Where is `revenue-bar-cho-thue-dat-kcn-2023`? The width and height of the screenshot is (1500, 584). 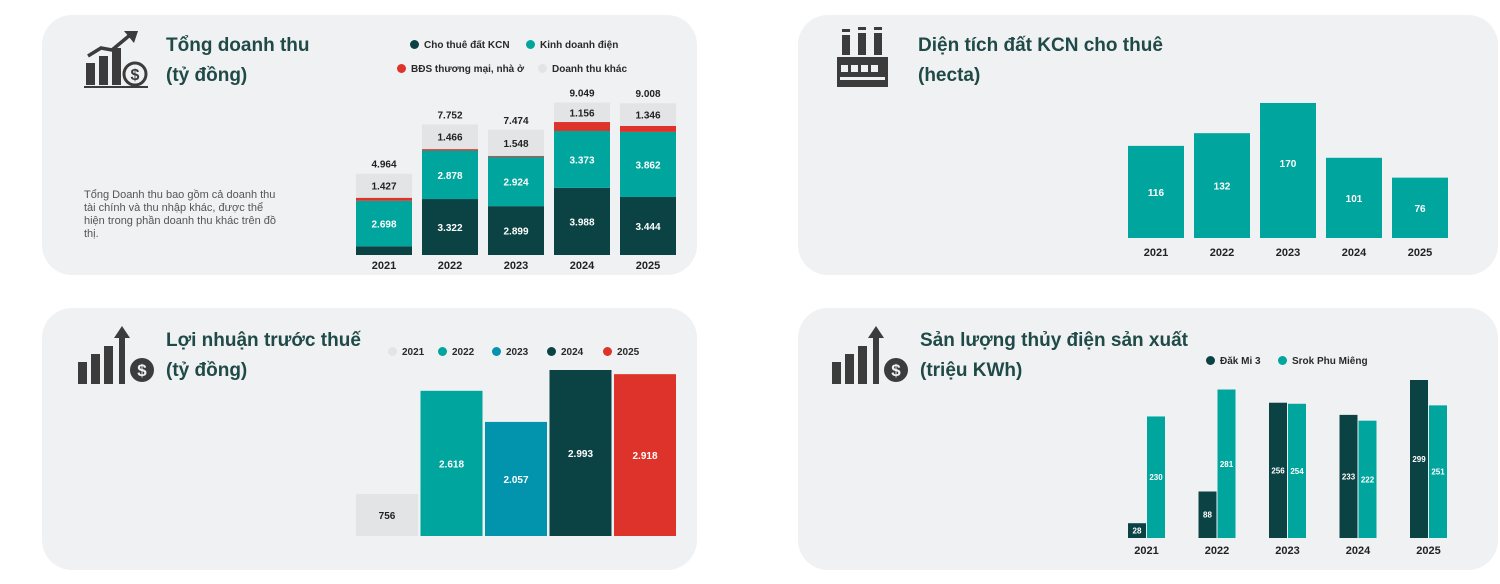 revenue-bar-cho-thue-dat-kcn-2023 is located at coordinates (516, 230).